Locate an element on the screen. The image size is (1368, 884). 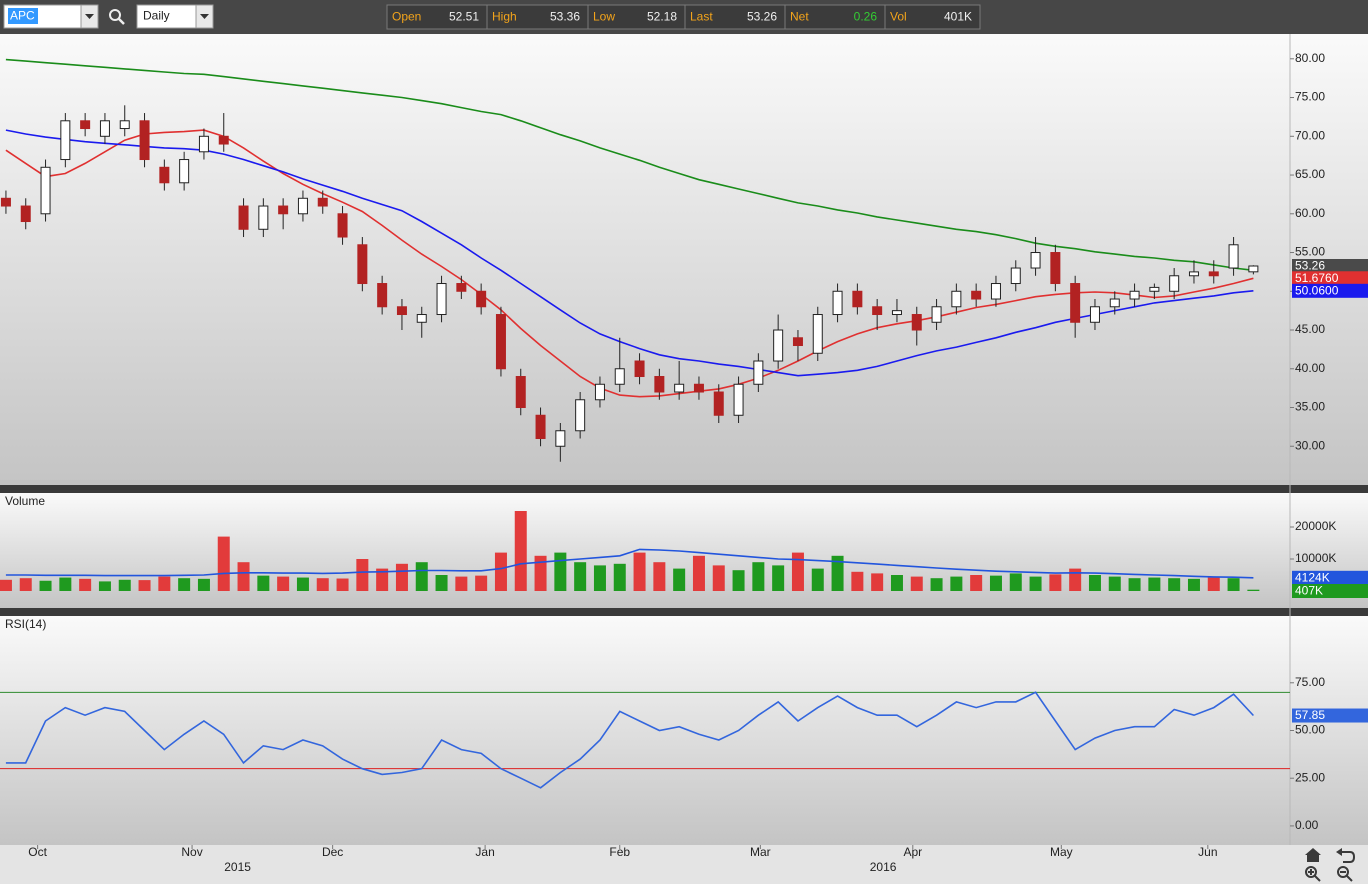
quote-value: 52.18 is located at coordinates (662, 17).